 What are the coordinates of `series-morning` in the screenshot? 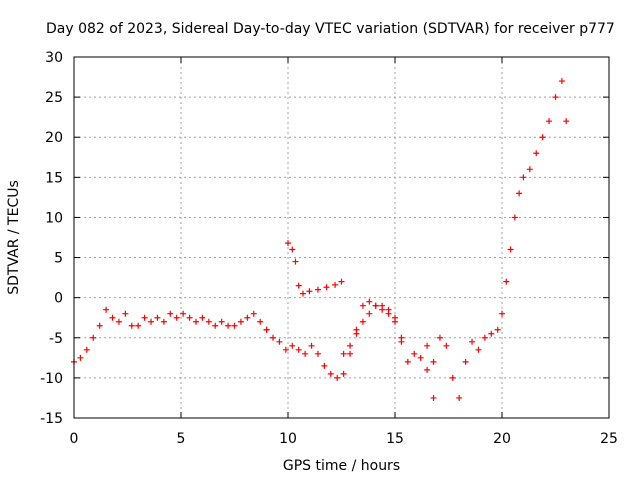 It's located at (170, 335).